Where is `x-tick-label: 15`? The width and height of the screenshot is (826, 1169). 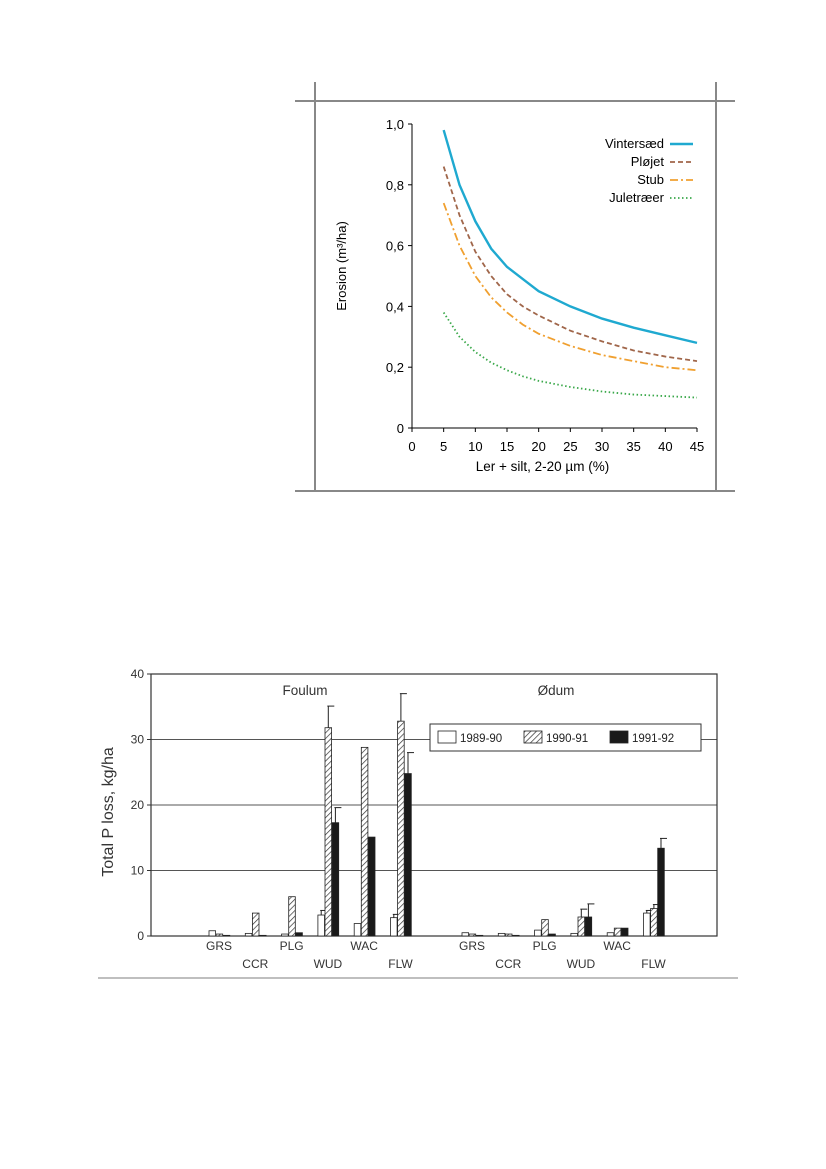
x-tick-label: 15 is located at coordinates (507, 446).